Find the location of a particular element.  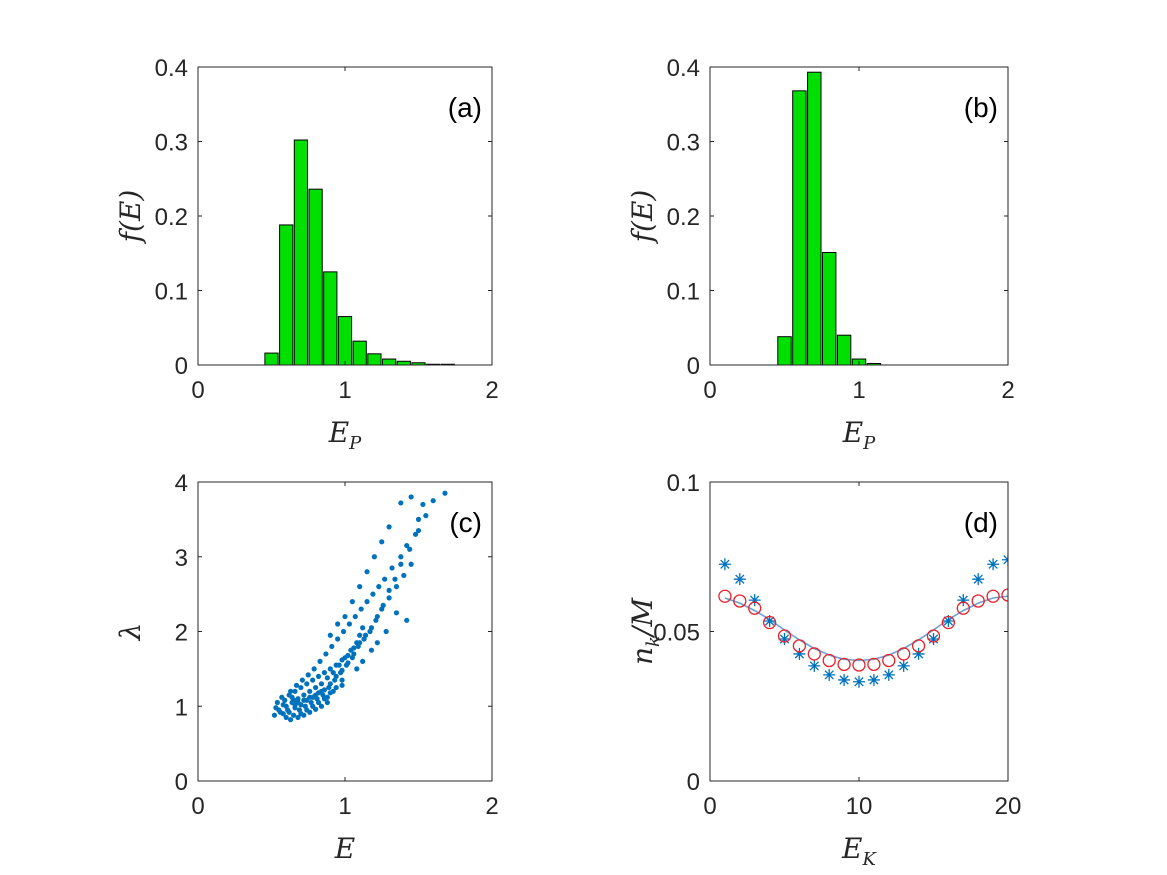

y-tick-label: 0.4 is located at coordinates (171, 68).